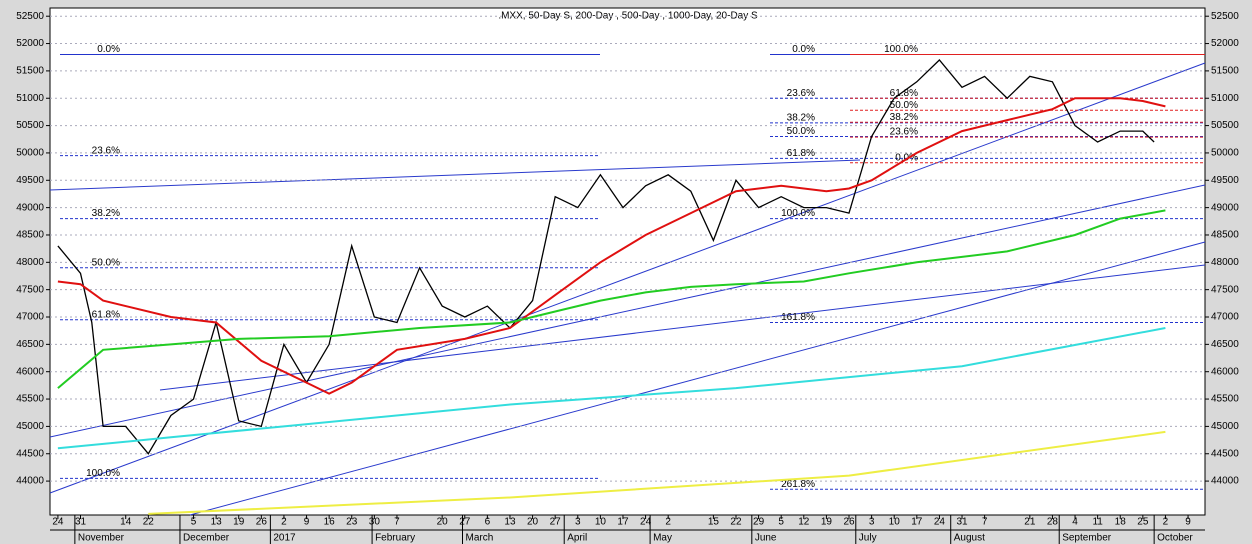 This screenshot has width=1252, height=544. Describe the element at coordinates (488, 522) in the screenshot. I see `x-tick-label: 6` at that location.